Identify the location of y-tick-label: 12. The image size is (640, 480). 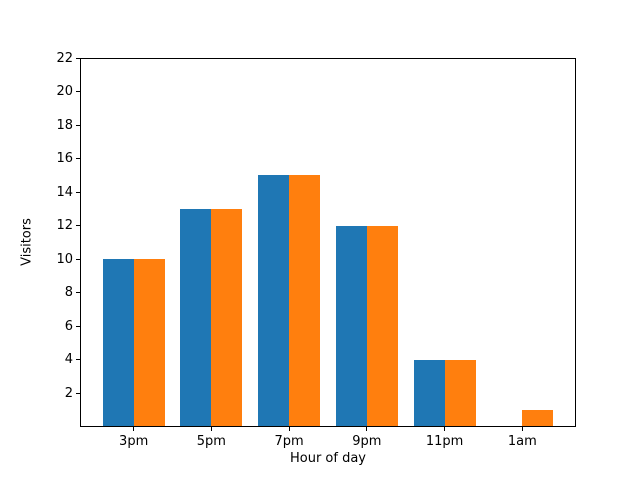
(64, 226).